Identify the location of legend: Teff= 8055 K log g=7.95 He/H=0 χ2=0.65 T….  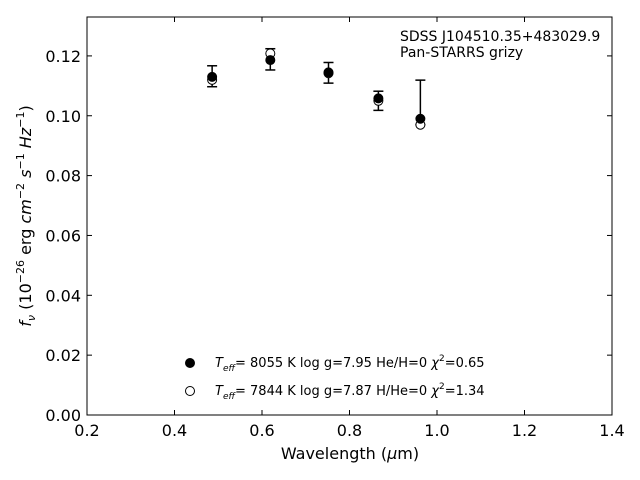
(335, 378).